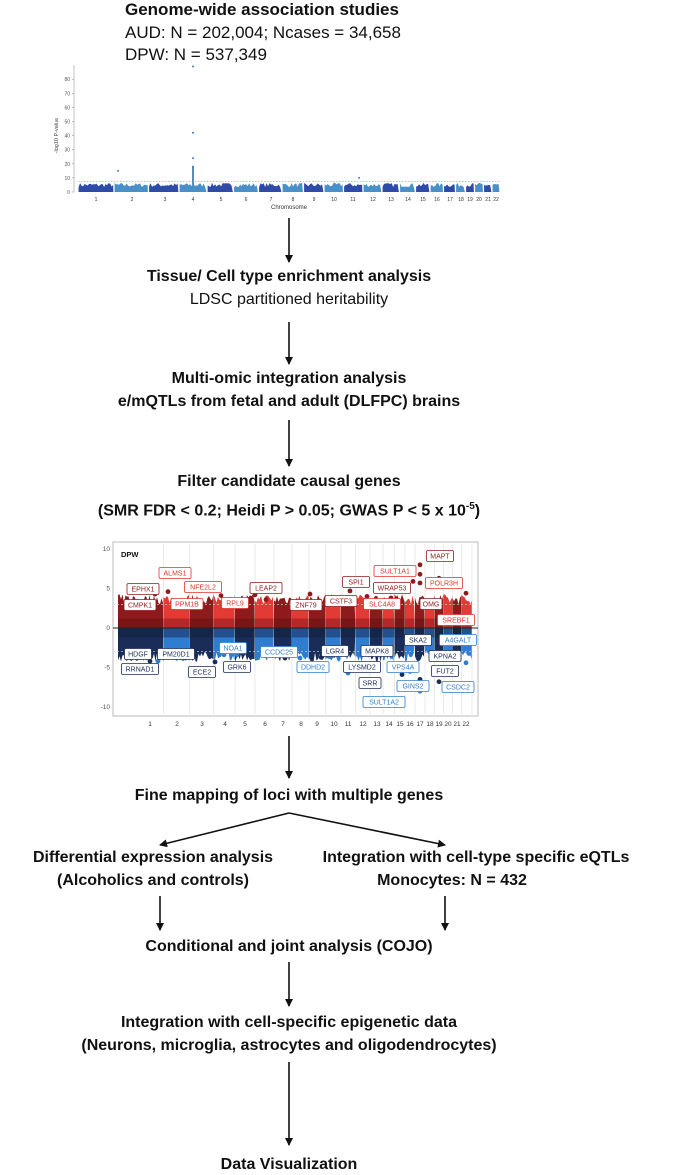 The height and width of the screenshot is (1175, 685). Describe the element at coordinates (236, 668) in the screenshot. I see `downregulated-gene-label: GRK6` at that location.